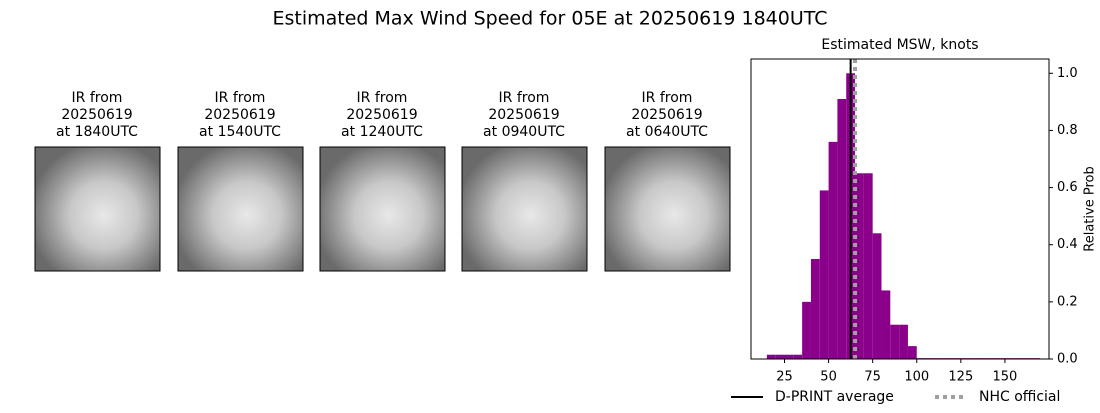  What do you see at coordinates (1005, 377) in the screenshot?
I see `x-tick-label: 150` at bounding box center [1005, 377].